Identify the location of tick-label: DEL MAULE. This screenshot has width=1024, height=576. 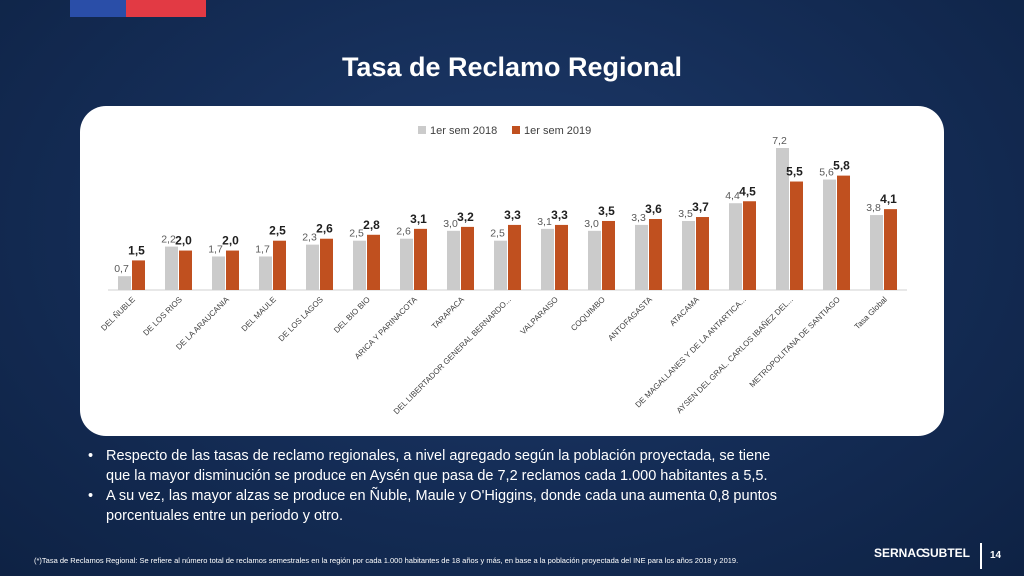
(259, 314).